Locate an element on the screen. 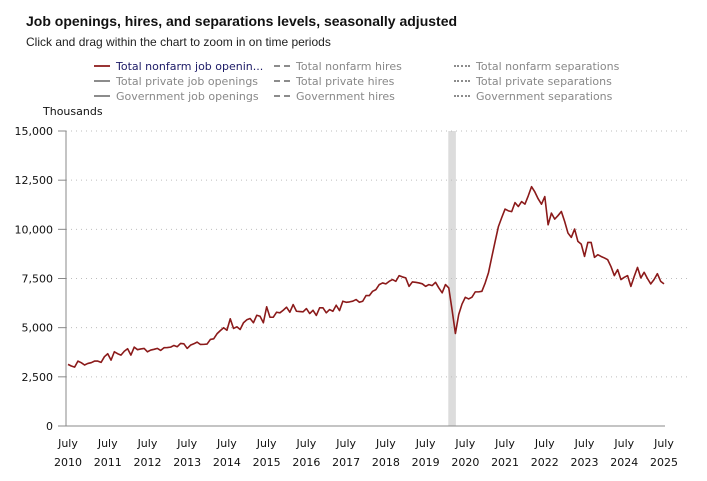 The image size is (707, 481). legend-item-total-nonfarm-separations: Total nonfarm separations is located at coordinates (536, 66).